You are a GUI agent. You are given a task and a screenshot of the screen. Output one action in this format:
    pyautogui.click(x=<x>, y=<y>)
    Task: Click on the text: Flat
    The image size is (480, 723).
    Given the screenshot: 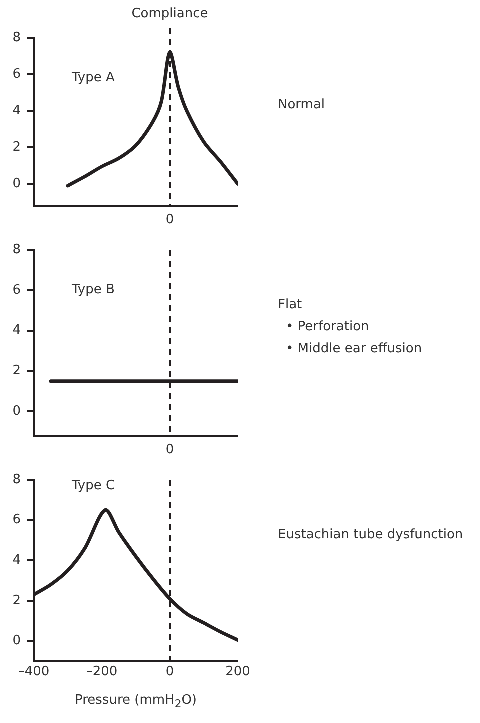 What is the action you would take?
    pyautogui.click(x=290, y=304)
    